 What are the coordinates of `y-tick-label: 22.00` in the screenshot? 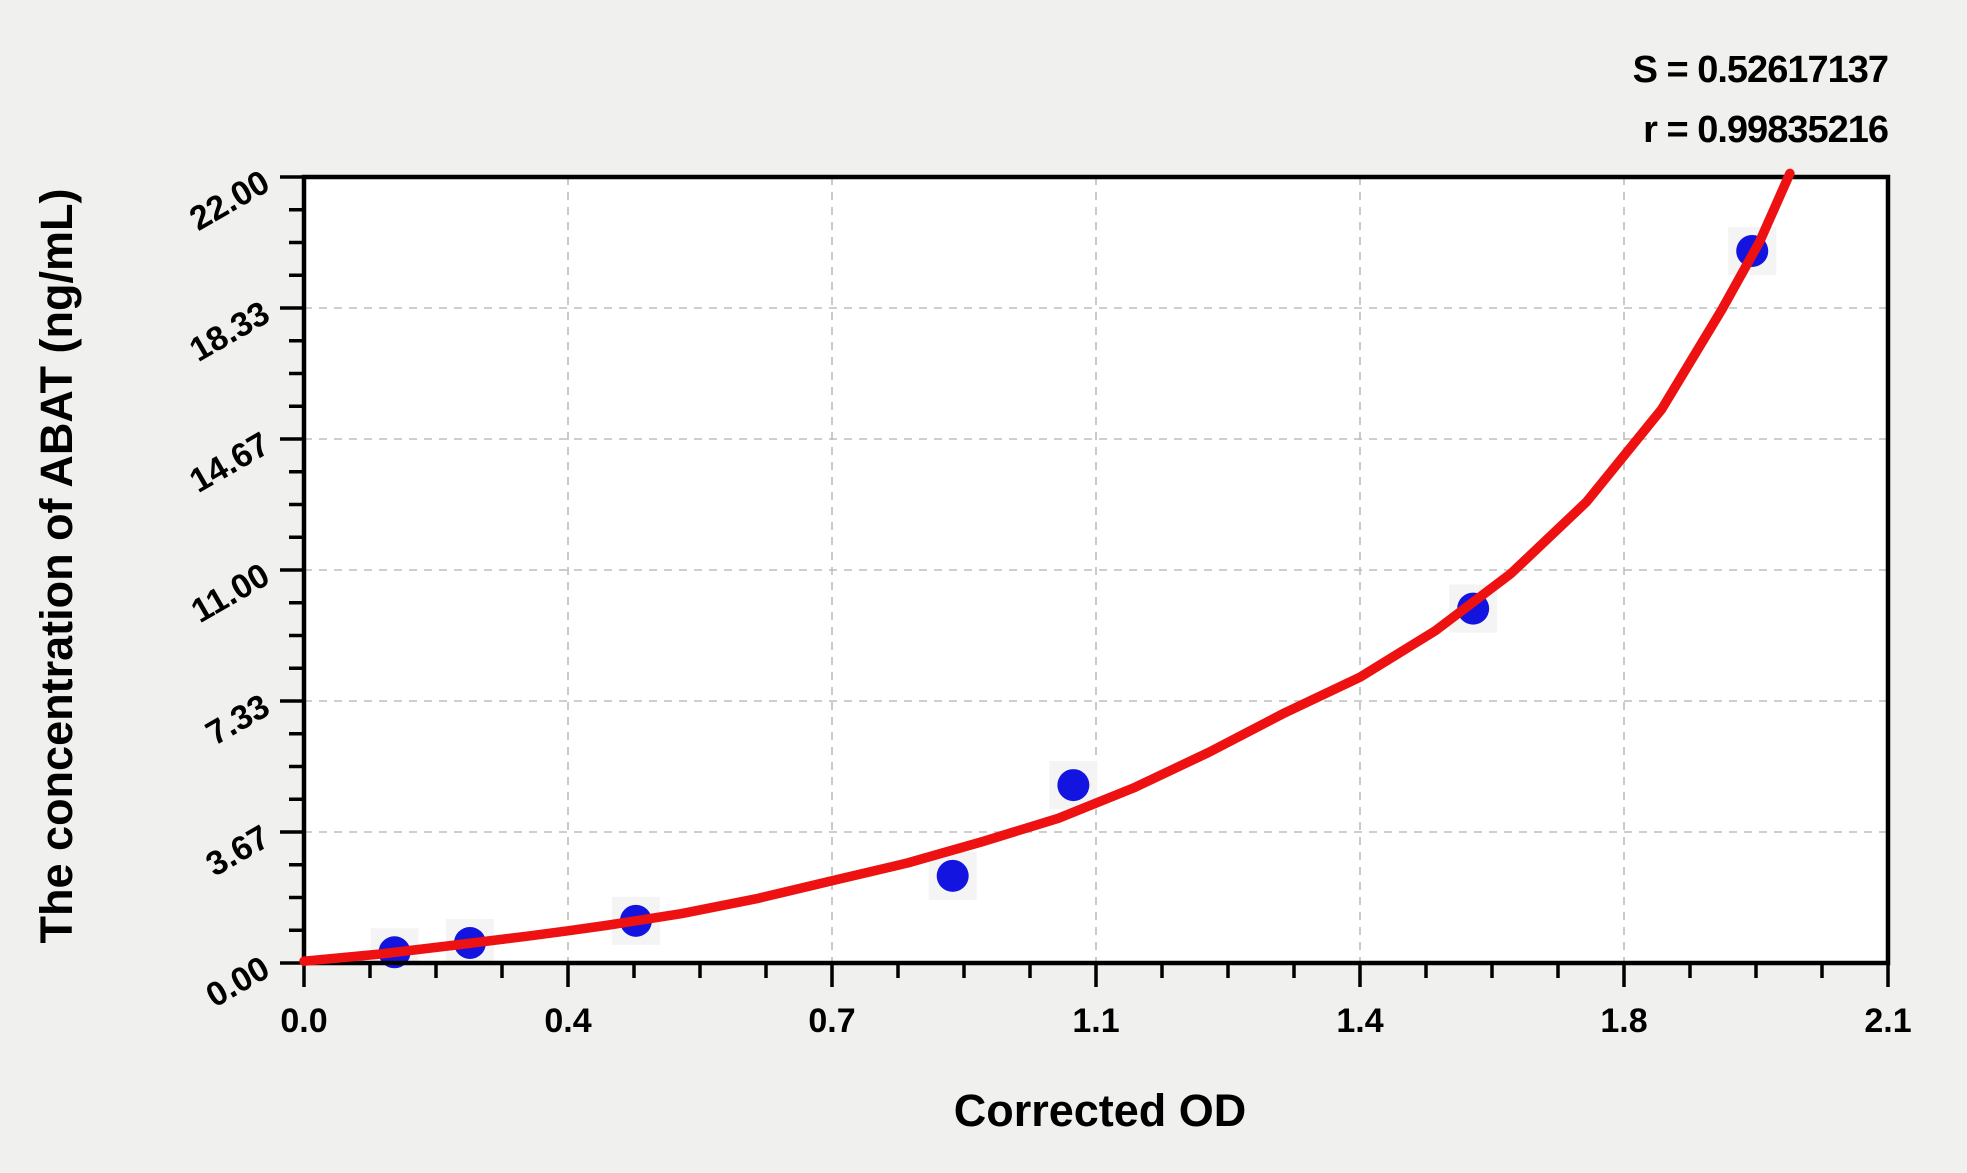 It's located at (229, 200).